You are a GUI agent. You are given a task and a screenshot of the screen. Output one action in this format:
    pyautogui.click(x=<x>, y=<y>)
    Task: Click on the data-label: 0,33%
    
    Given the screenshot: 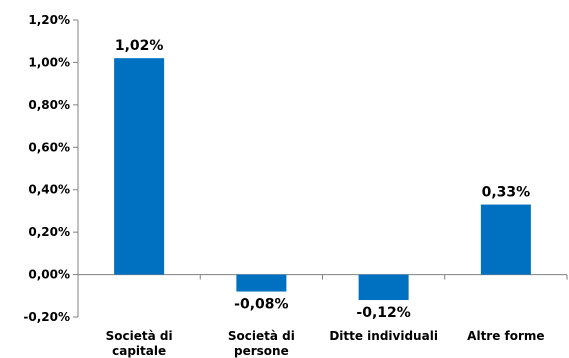 What is the action you would take?
    pyautogui.click(x=506, y=193)
    